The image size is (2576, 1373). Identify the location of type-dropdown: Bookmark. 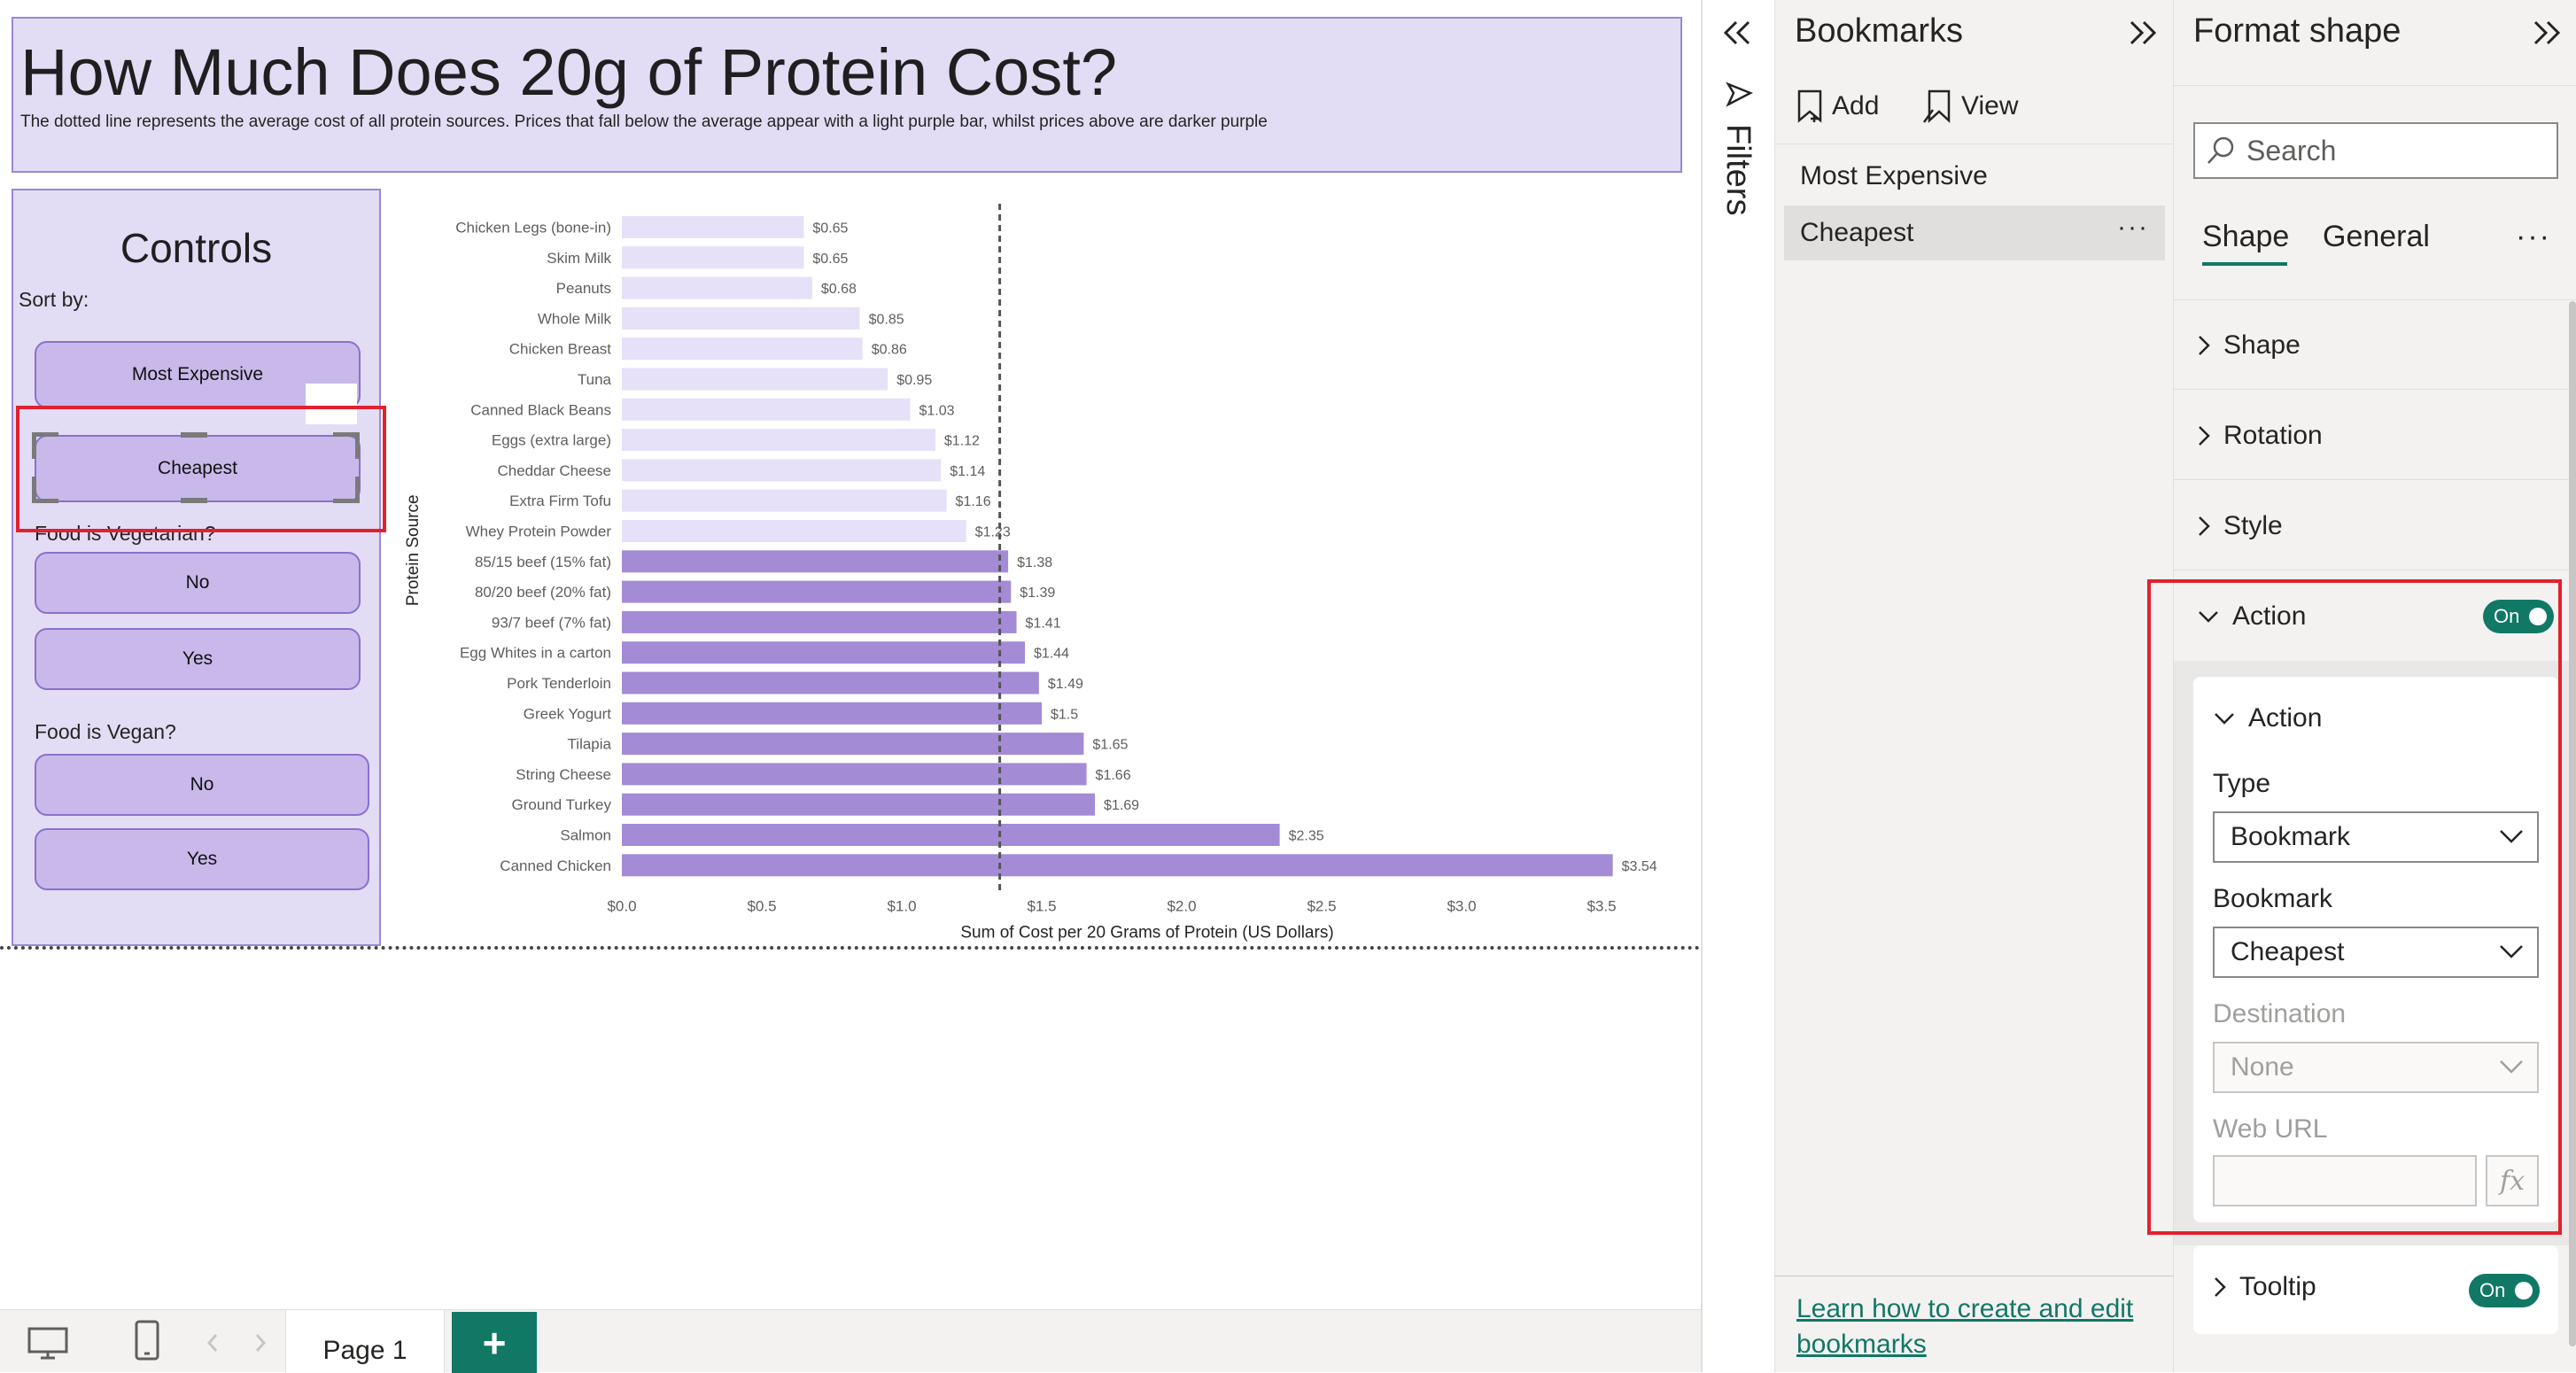
(2376, 837).